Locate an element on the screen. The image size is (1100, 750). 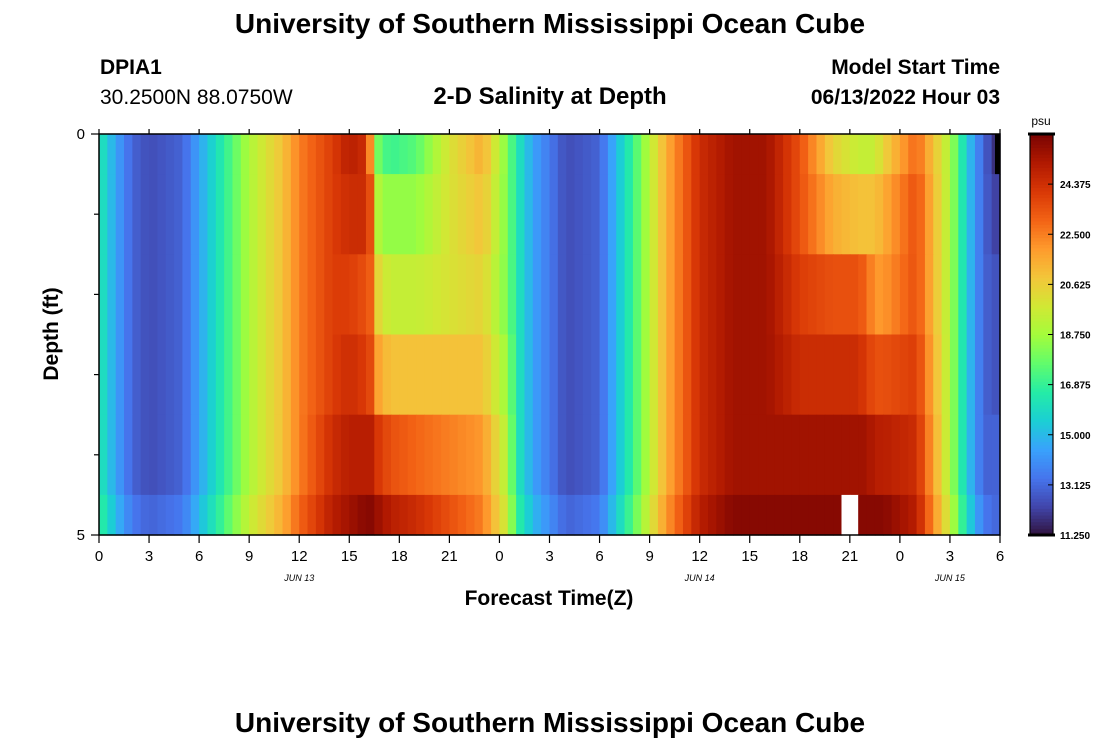
colorbar-tick-label: 24.375 is located at coordinates (1075, 185).